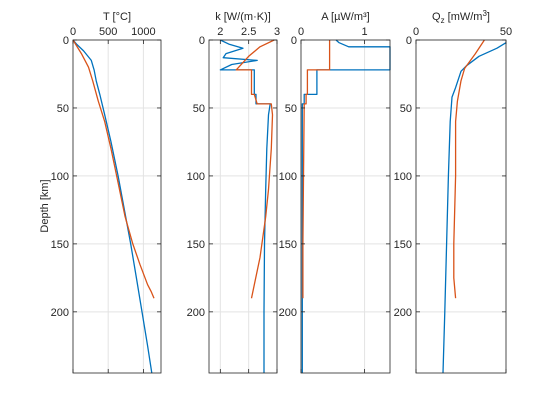 This screenshot has width=560, height=420. I want to click on x-tick-label-A-0: 0, so click(301, 32).